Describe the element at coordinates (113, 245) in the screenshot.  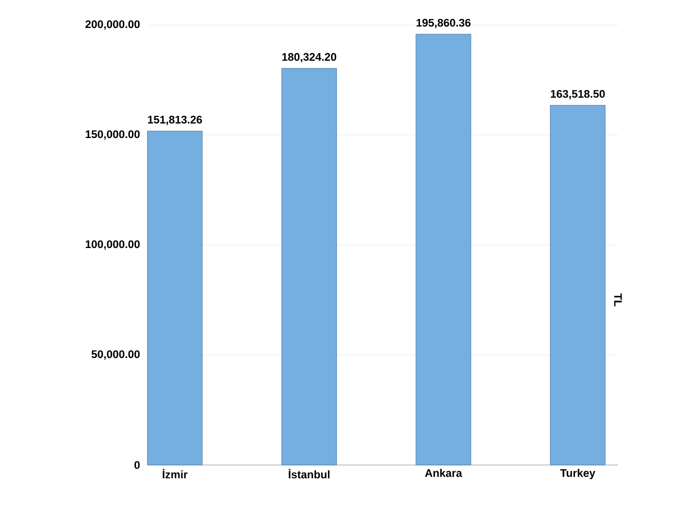
I see `y-tick-label: 100,000.00` at that location.